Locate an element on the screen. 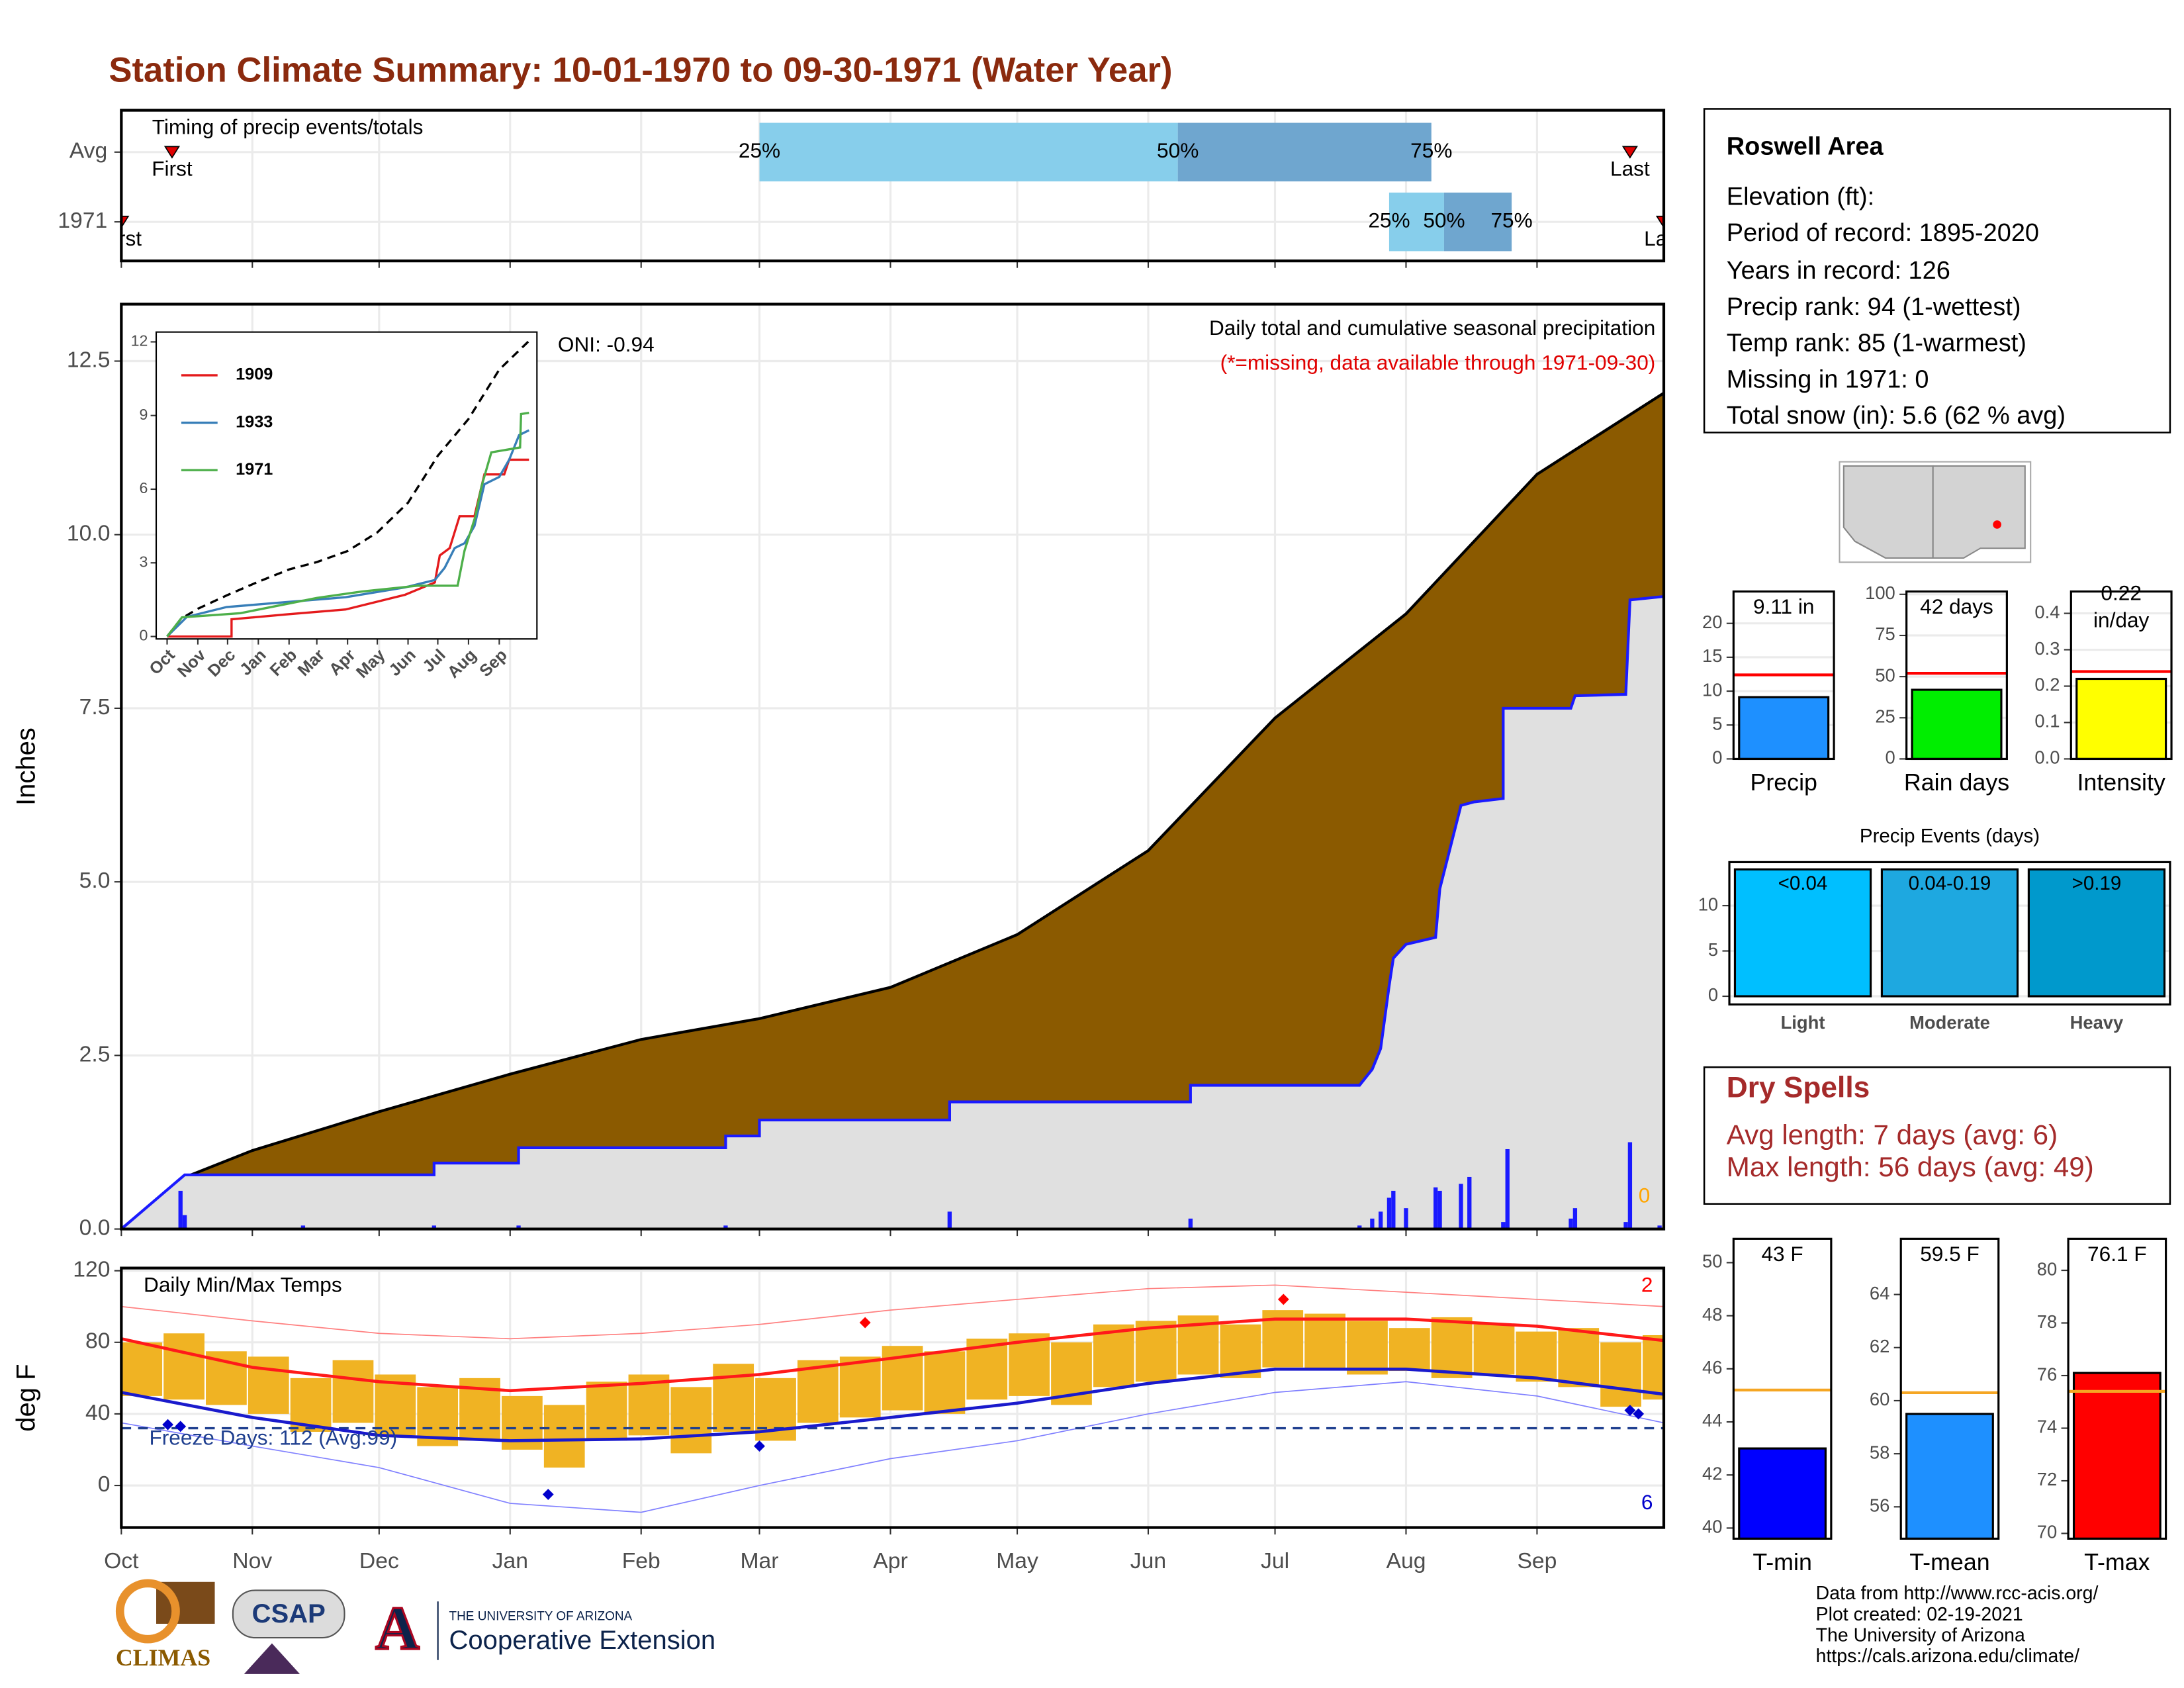  category-label: T-max is located at coordinates (2117, 1562).